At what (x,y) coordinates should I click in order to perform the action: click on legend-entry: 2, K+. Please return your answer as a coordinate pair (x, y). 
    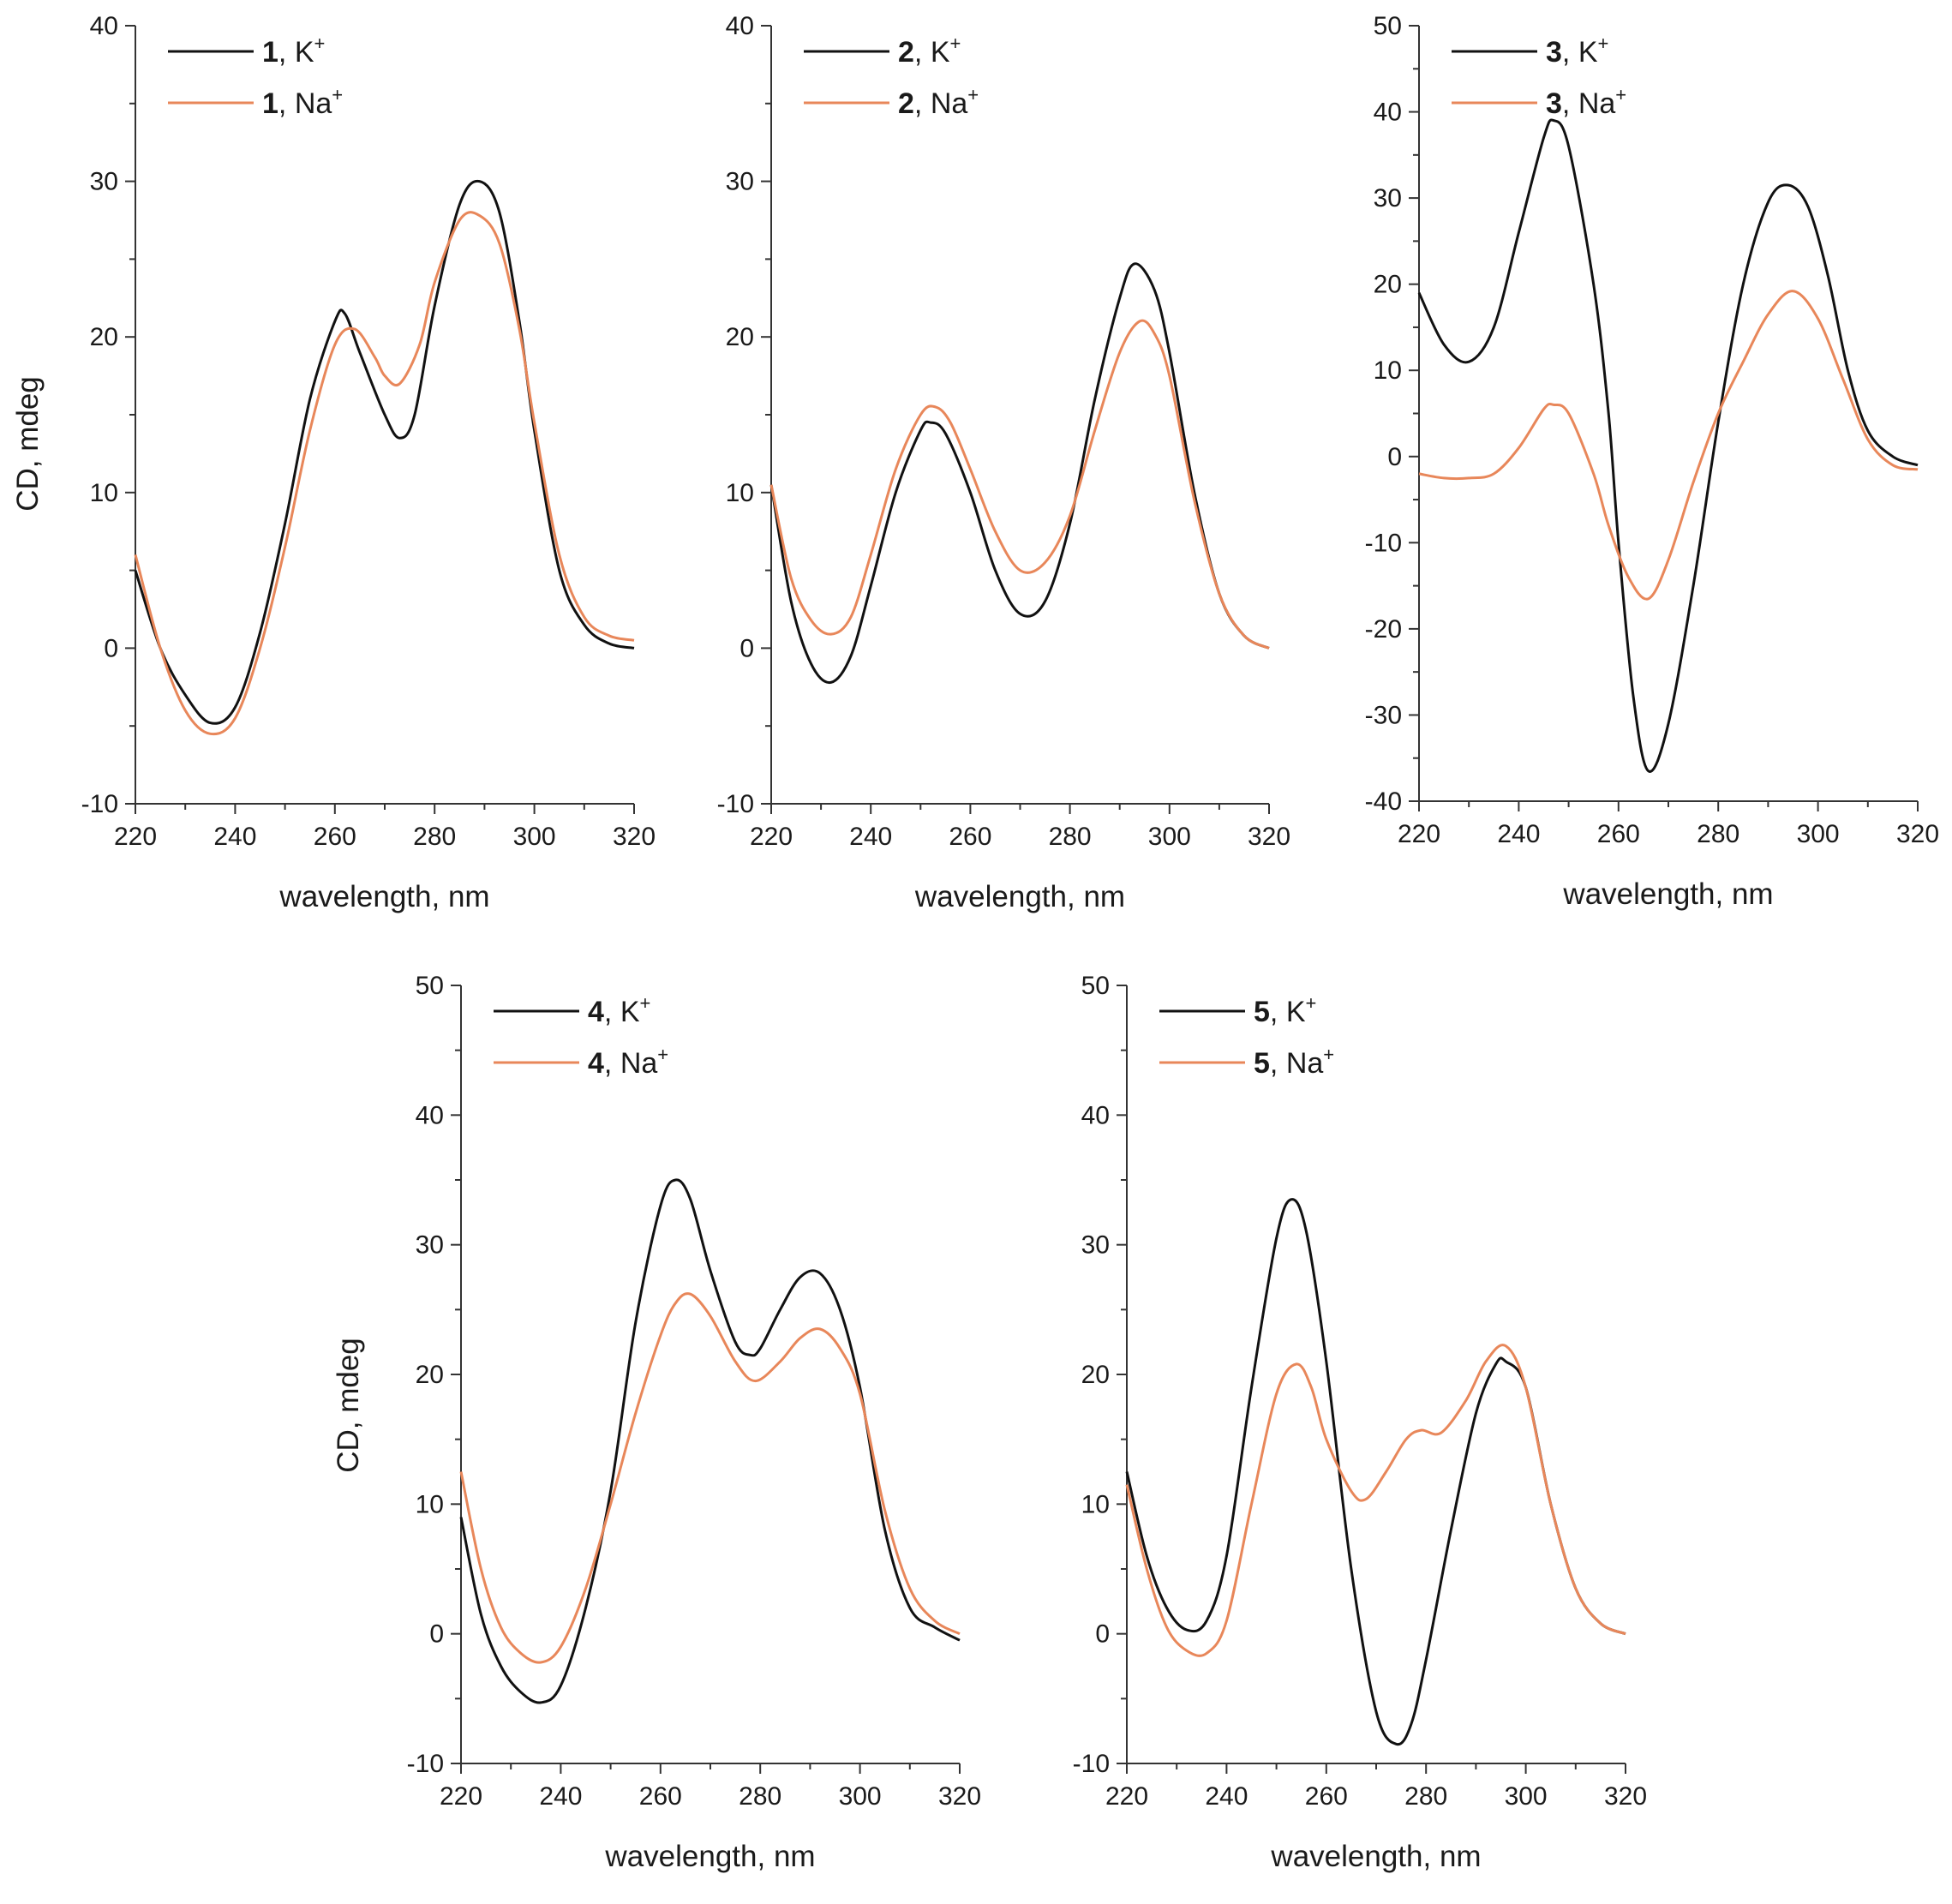
    Looking at the image, I should click on (929, 51).